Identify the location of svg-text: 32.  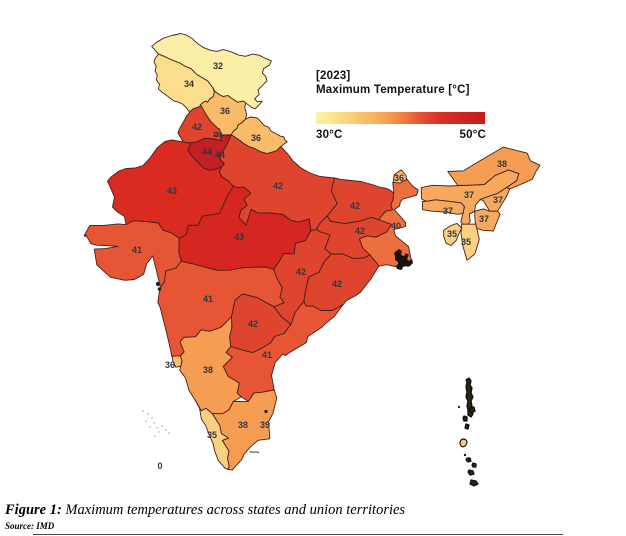
(218, 66).